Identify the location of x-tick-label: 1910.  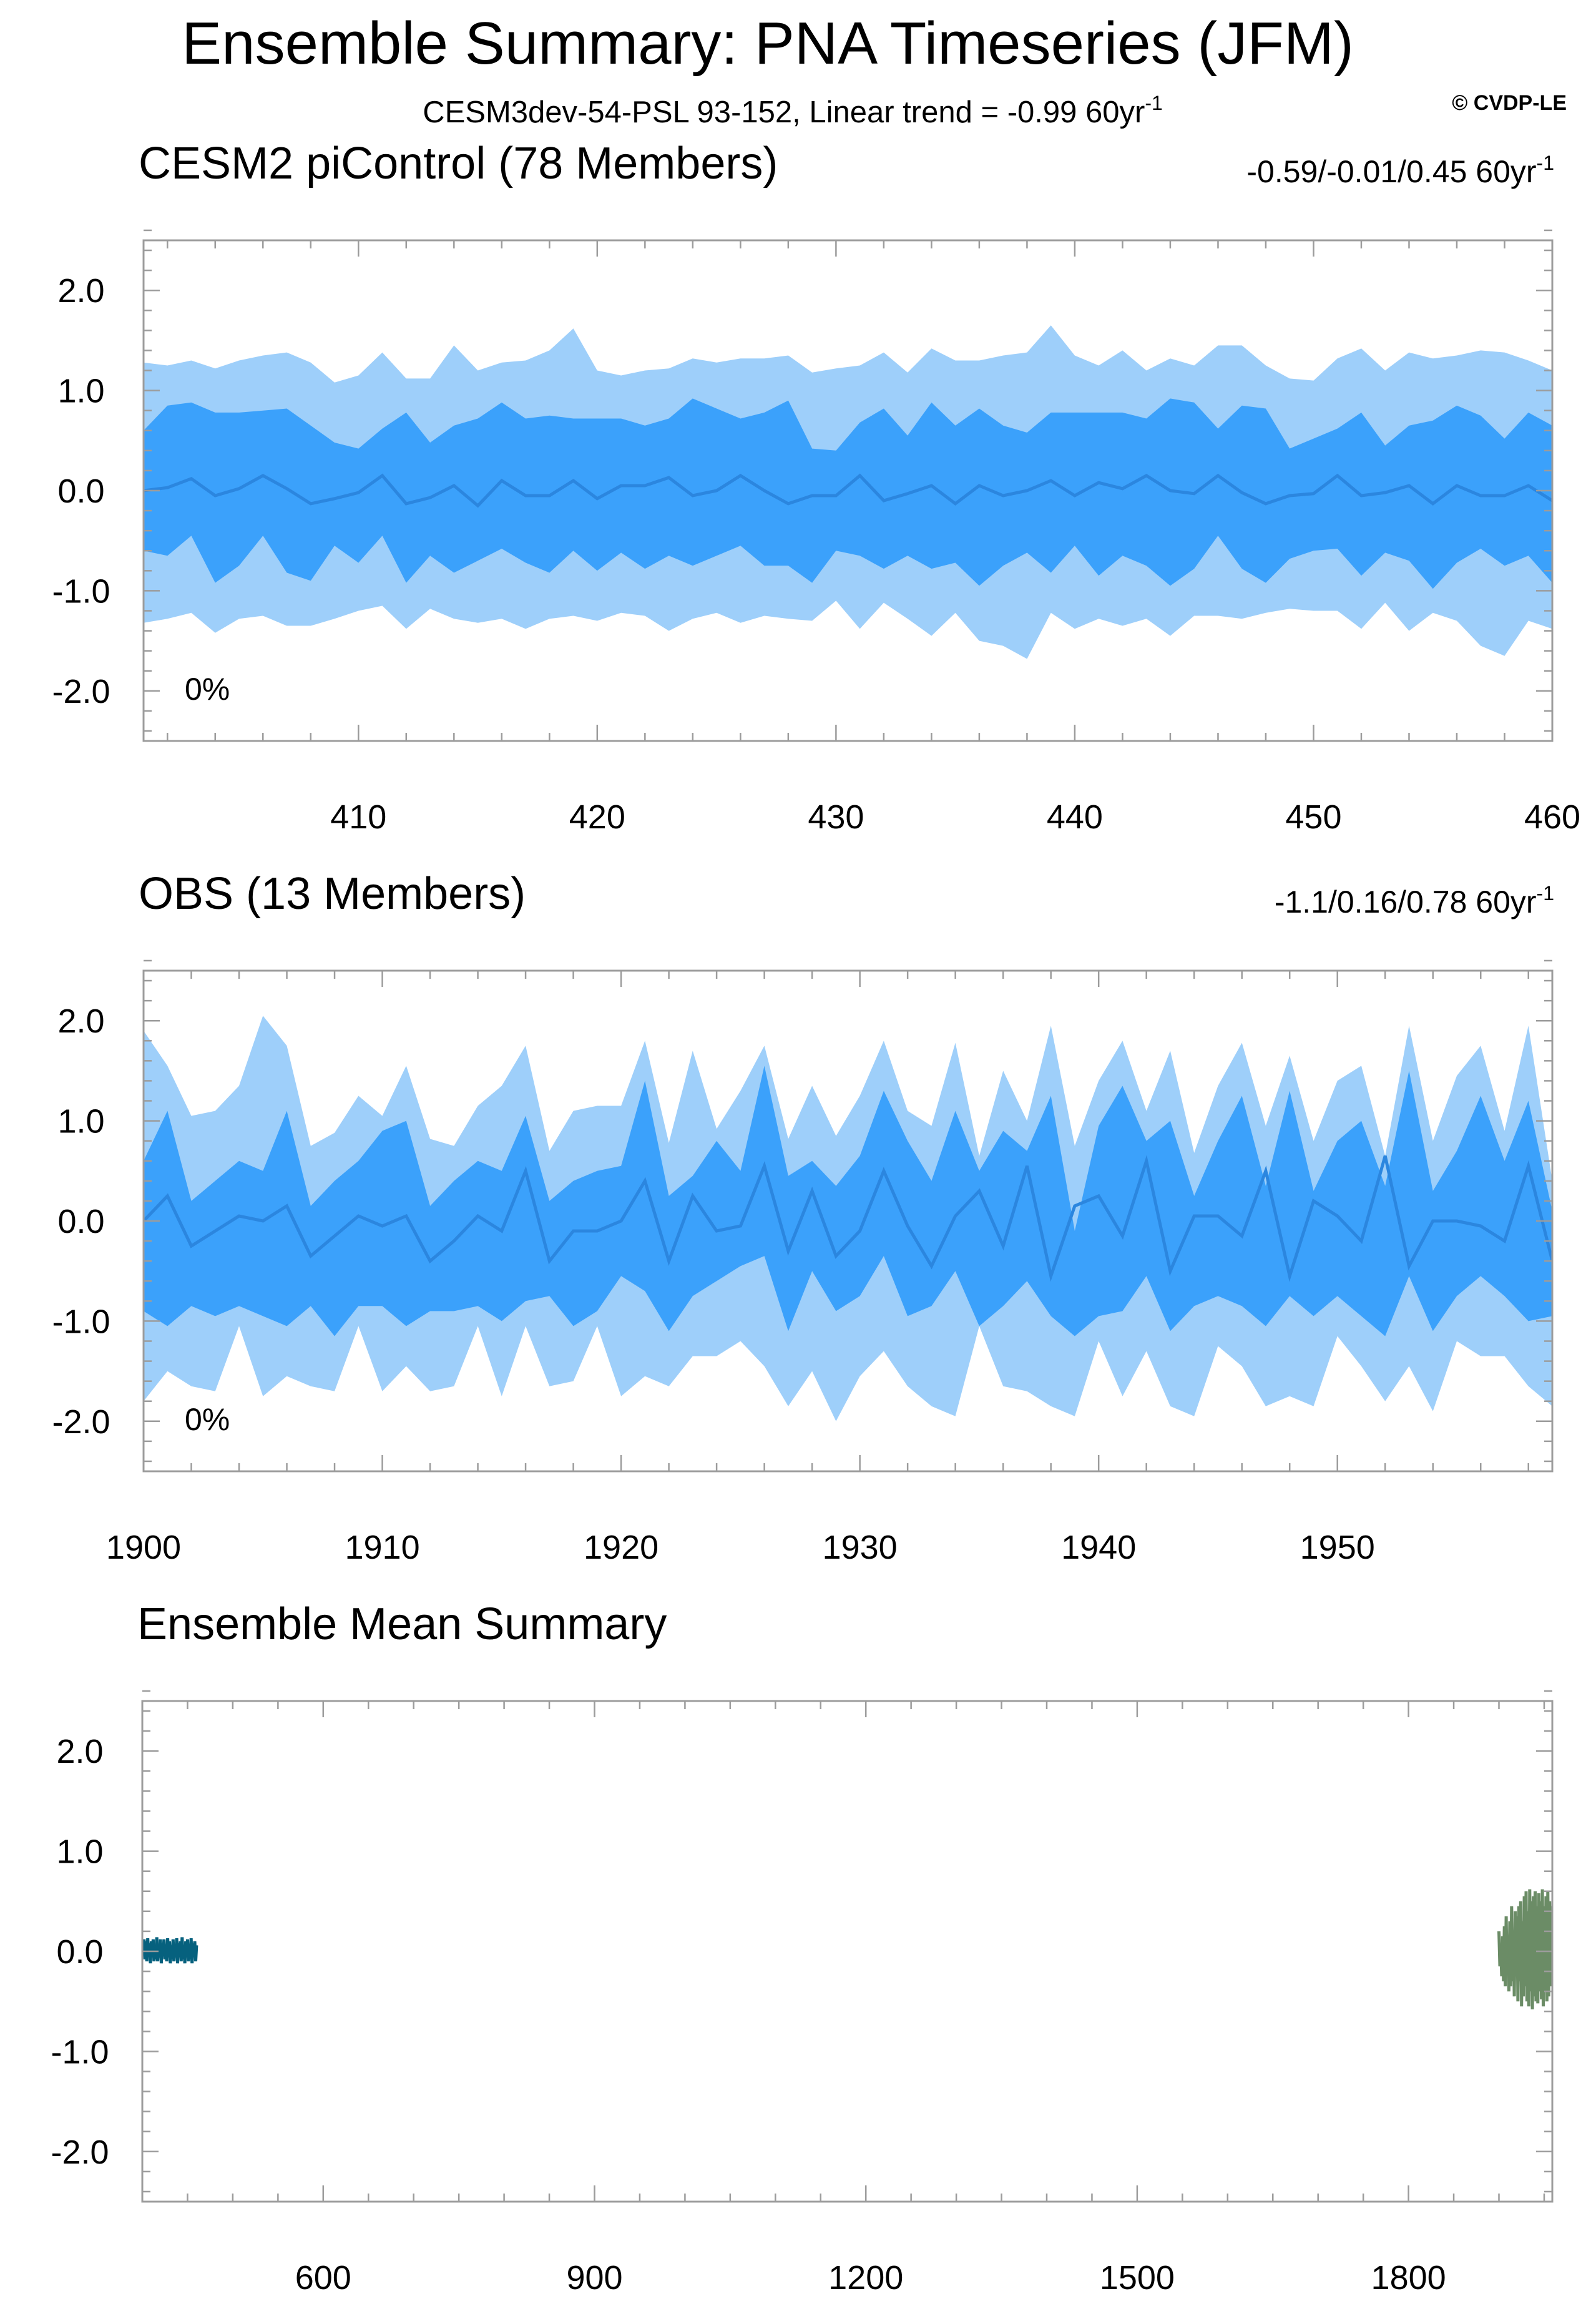
(382, 1547).